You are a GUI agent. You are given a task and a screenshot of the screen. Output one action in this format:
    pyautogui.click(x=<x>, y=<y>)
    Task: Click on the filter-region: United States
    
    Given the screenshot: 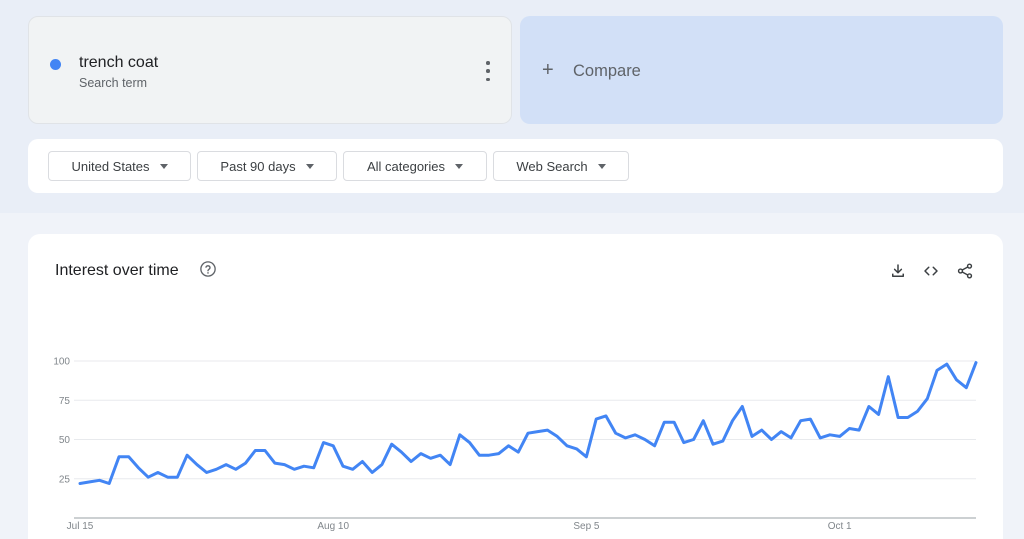 What is the action you would take?
    pyautogui.click(x=119, y=166)
    